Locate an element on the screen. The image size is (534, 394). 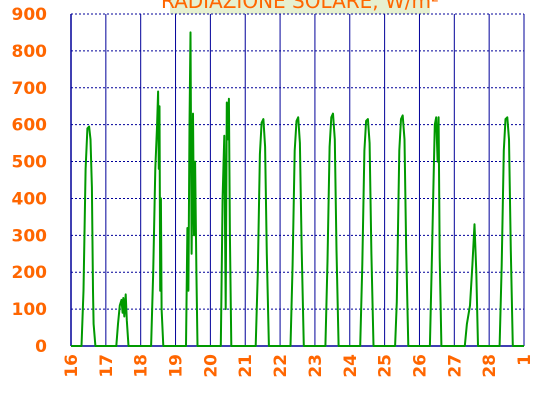
x-tick-label: 18 is located at coordinates (142, 366).